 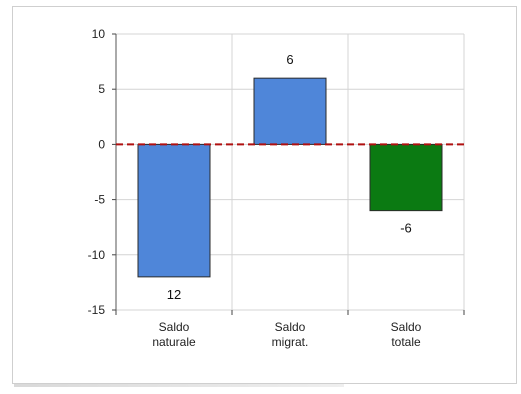 I want to click on y-tick-label: 0, so click(x=101, y=144).